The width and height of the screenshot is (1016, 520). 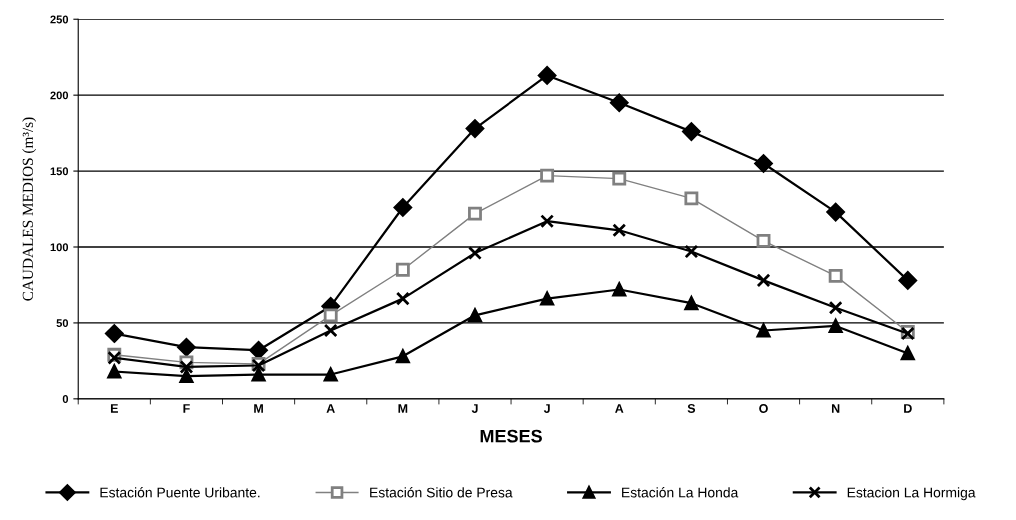 What do you see at coordinates (680, 492) in the screenshot?
I see `legend-label: Estación La Honda` at bounding box center [680, 492].